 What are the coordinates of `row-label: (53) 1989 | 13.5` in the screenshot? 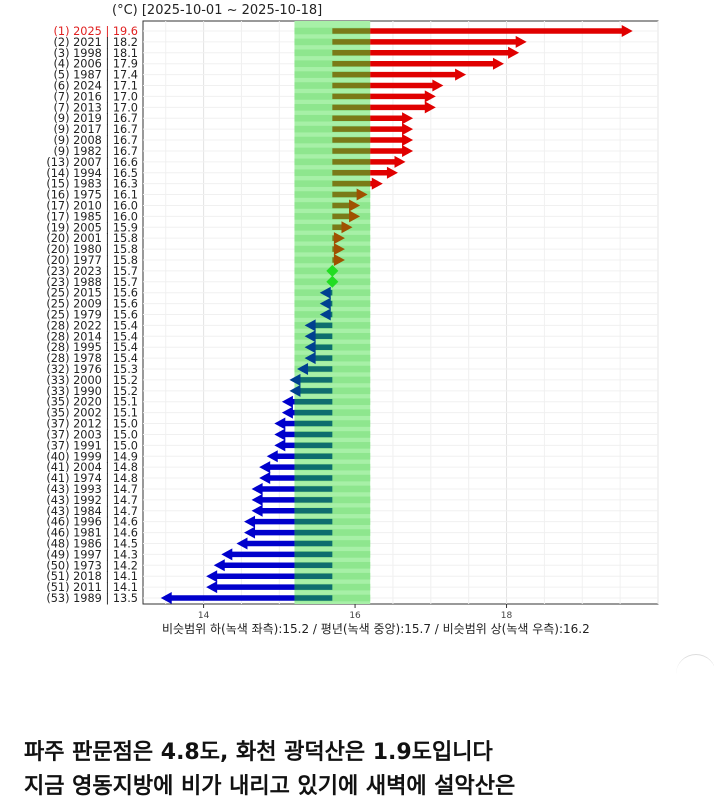 It's located at (92, 598).